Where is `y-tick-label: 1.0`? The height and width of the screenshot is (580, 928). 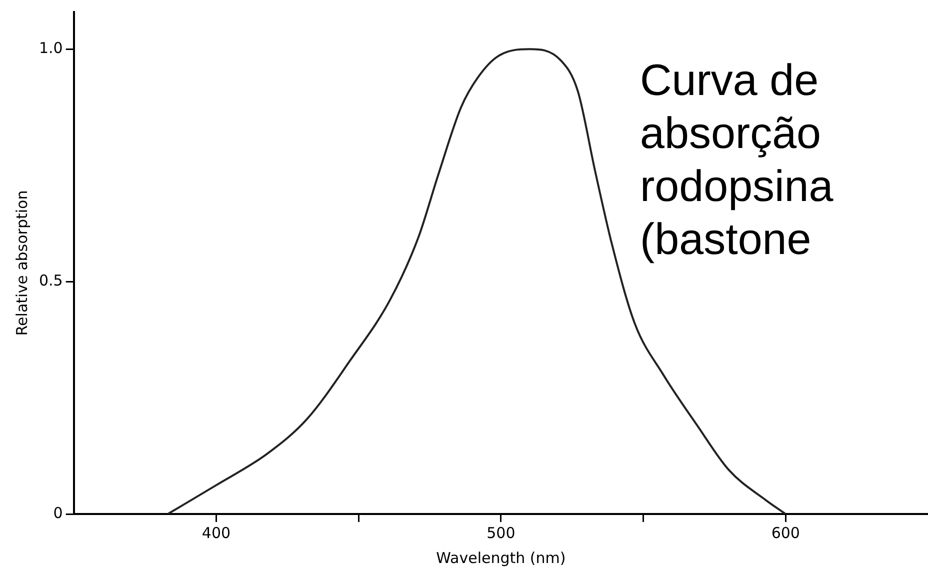 y-tick-label: 1.0 is located at coordinates (50, 48).